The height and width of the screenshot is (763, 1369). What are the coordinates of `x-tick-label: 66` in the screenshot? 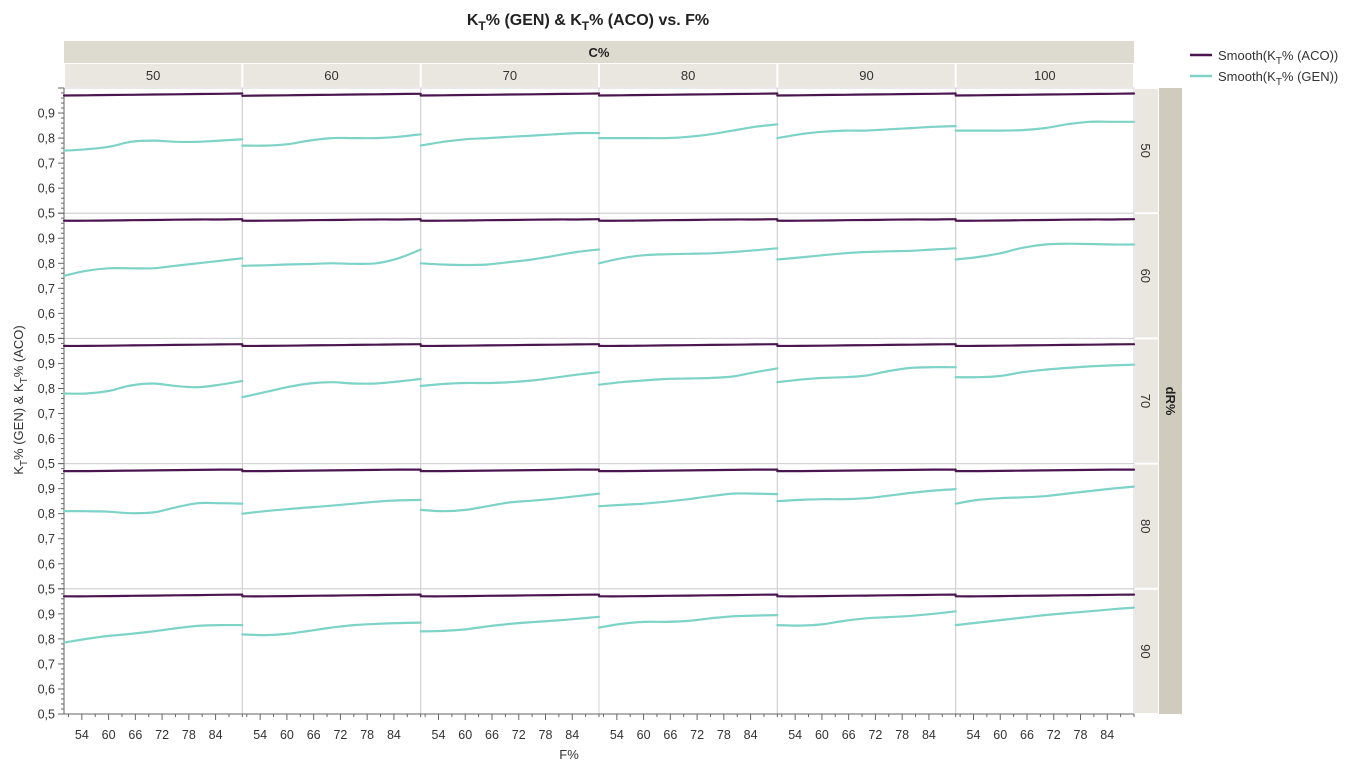 It's located at (849, 735).